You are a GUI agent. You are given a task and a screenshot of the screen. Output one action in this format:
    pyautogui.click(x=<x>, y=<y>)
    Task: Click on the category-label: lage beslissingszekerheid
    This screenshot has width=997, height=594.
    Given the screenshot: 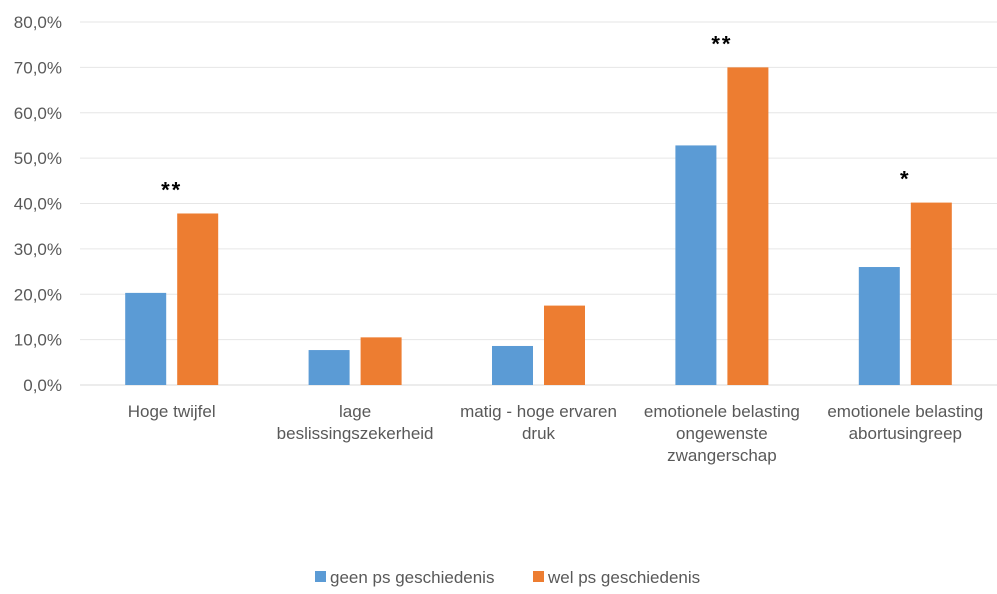 What is the action you would take?
    pyautogui.click(x=355, y=422)
    